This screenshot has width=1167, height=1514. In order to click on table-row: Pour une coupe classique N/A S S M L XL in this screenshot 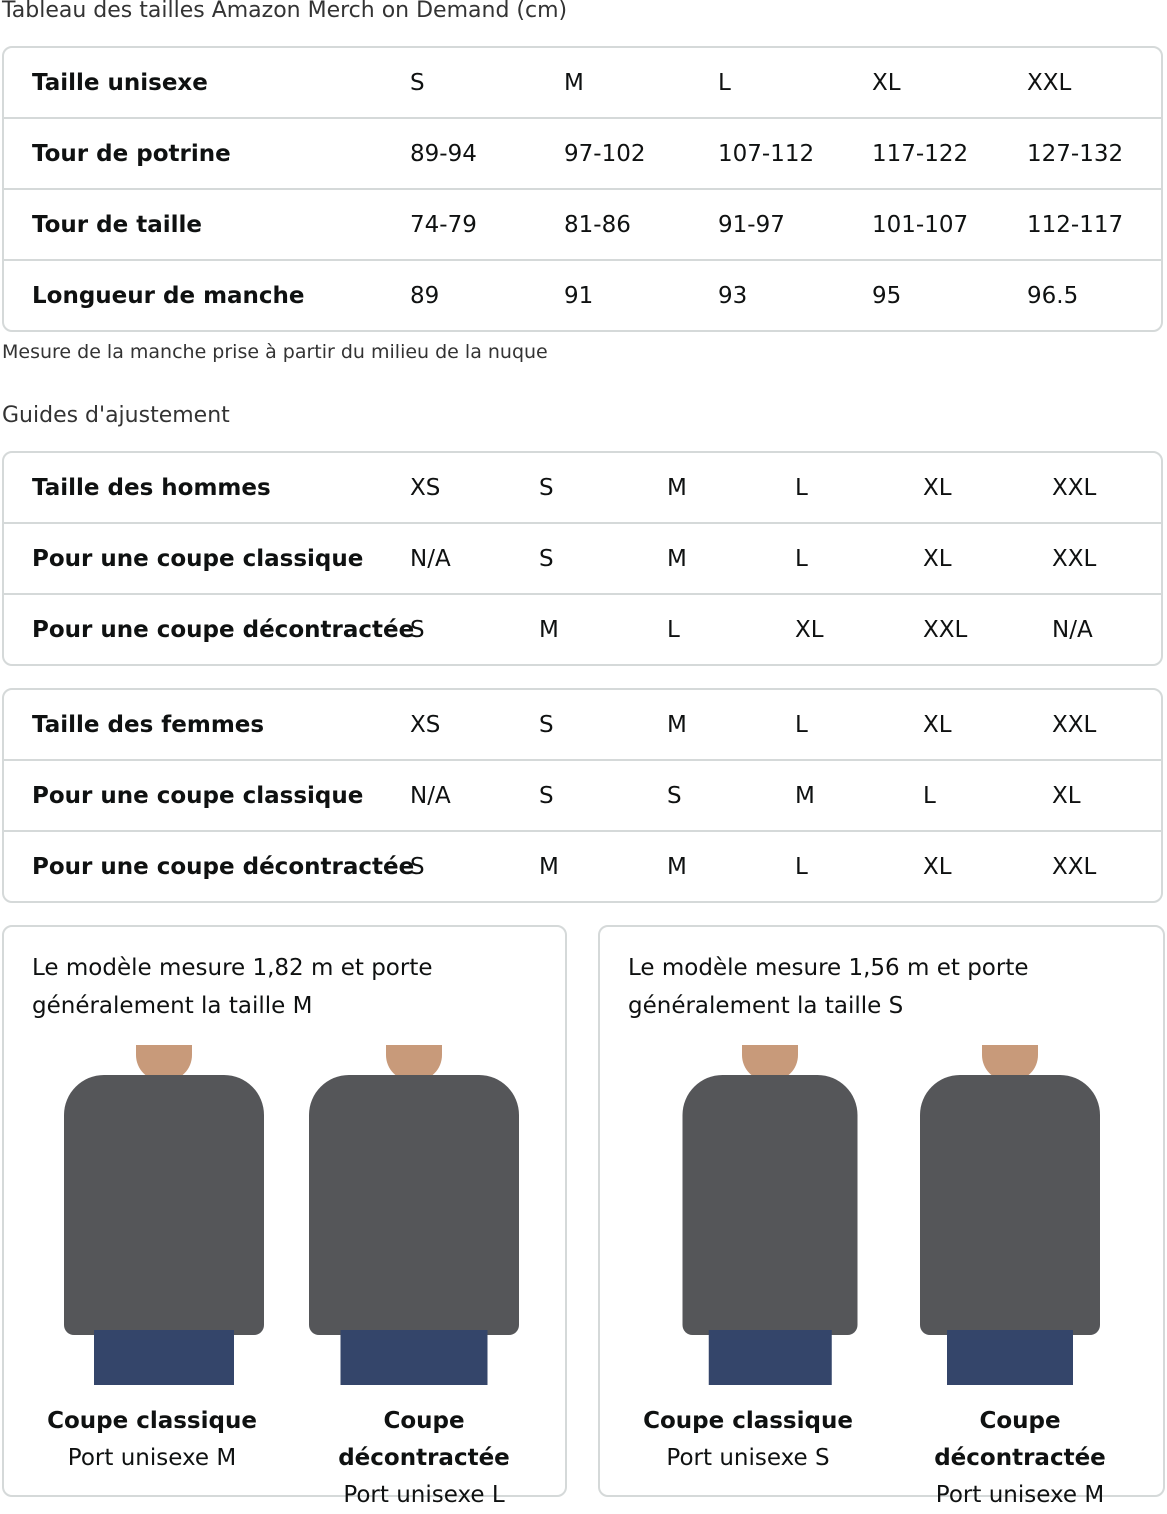, I will do `click(582, 794)`.